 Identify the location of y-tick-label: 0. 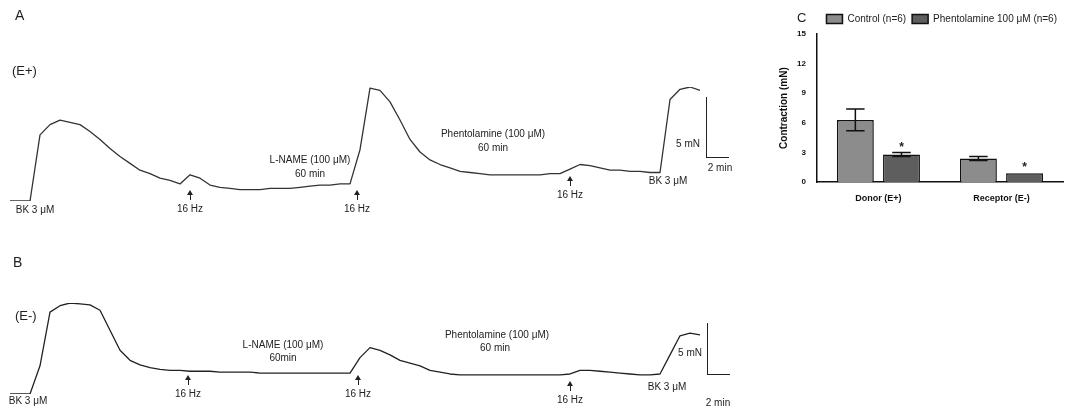
(804, 182).